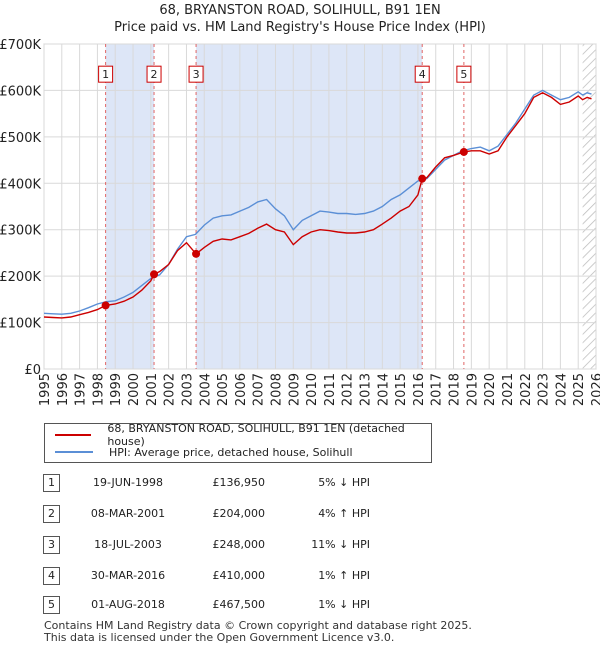 This screenshot has height=650, width=600. I want to click on x-tick-label: 2012, so click(348, 389).